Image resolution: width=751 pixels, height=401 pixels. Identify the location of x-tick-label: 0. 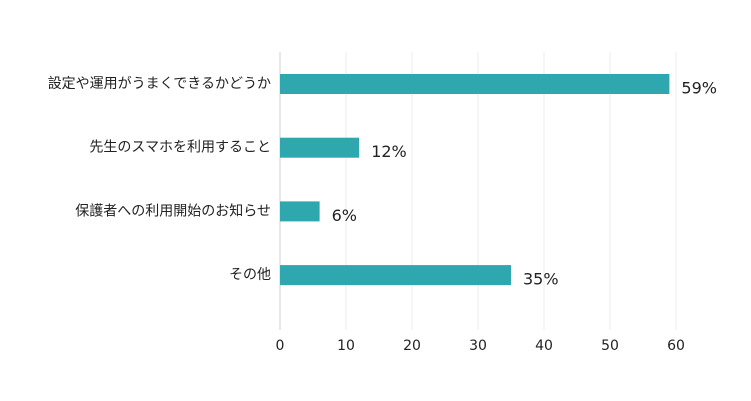
(280, 346).